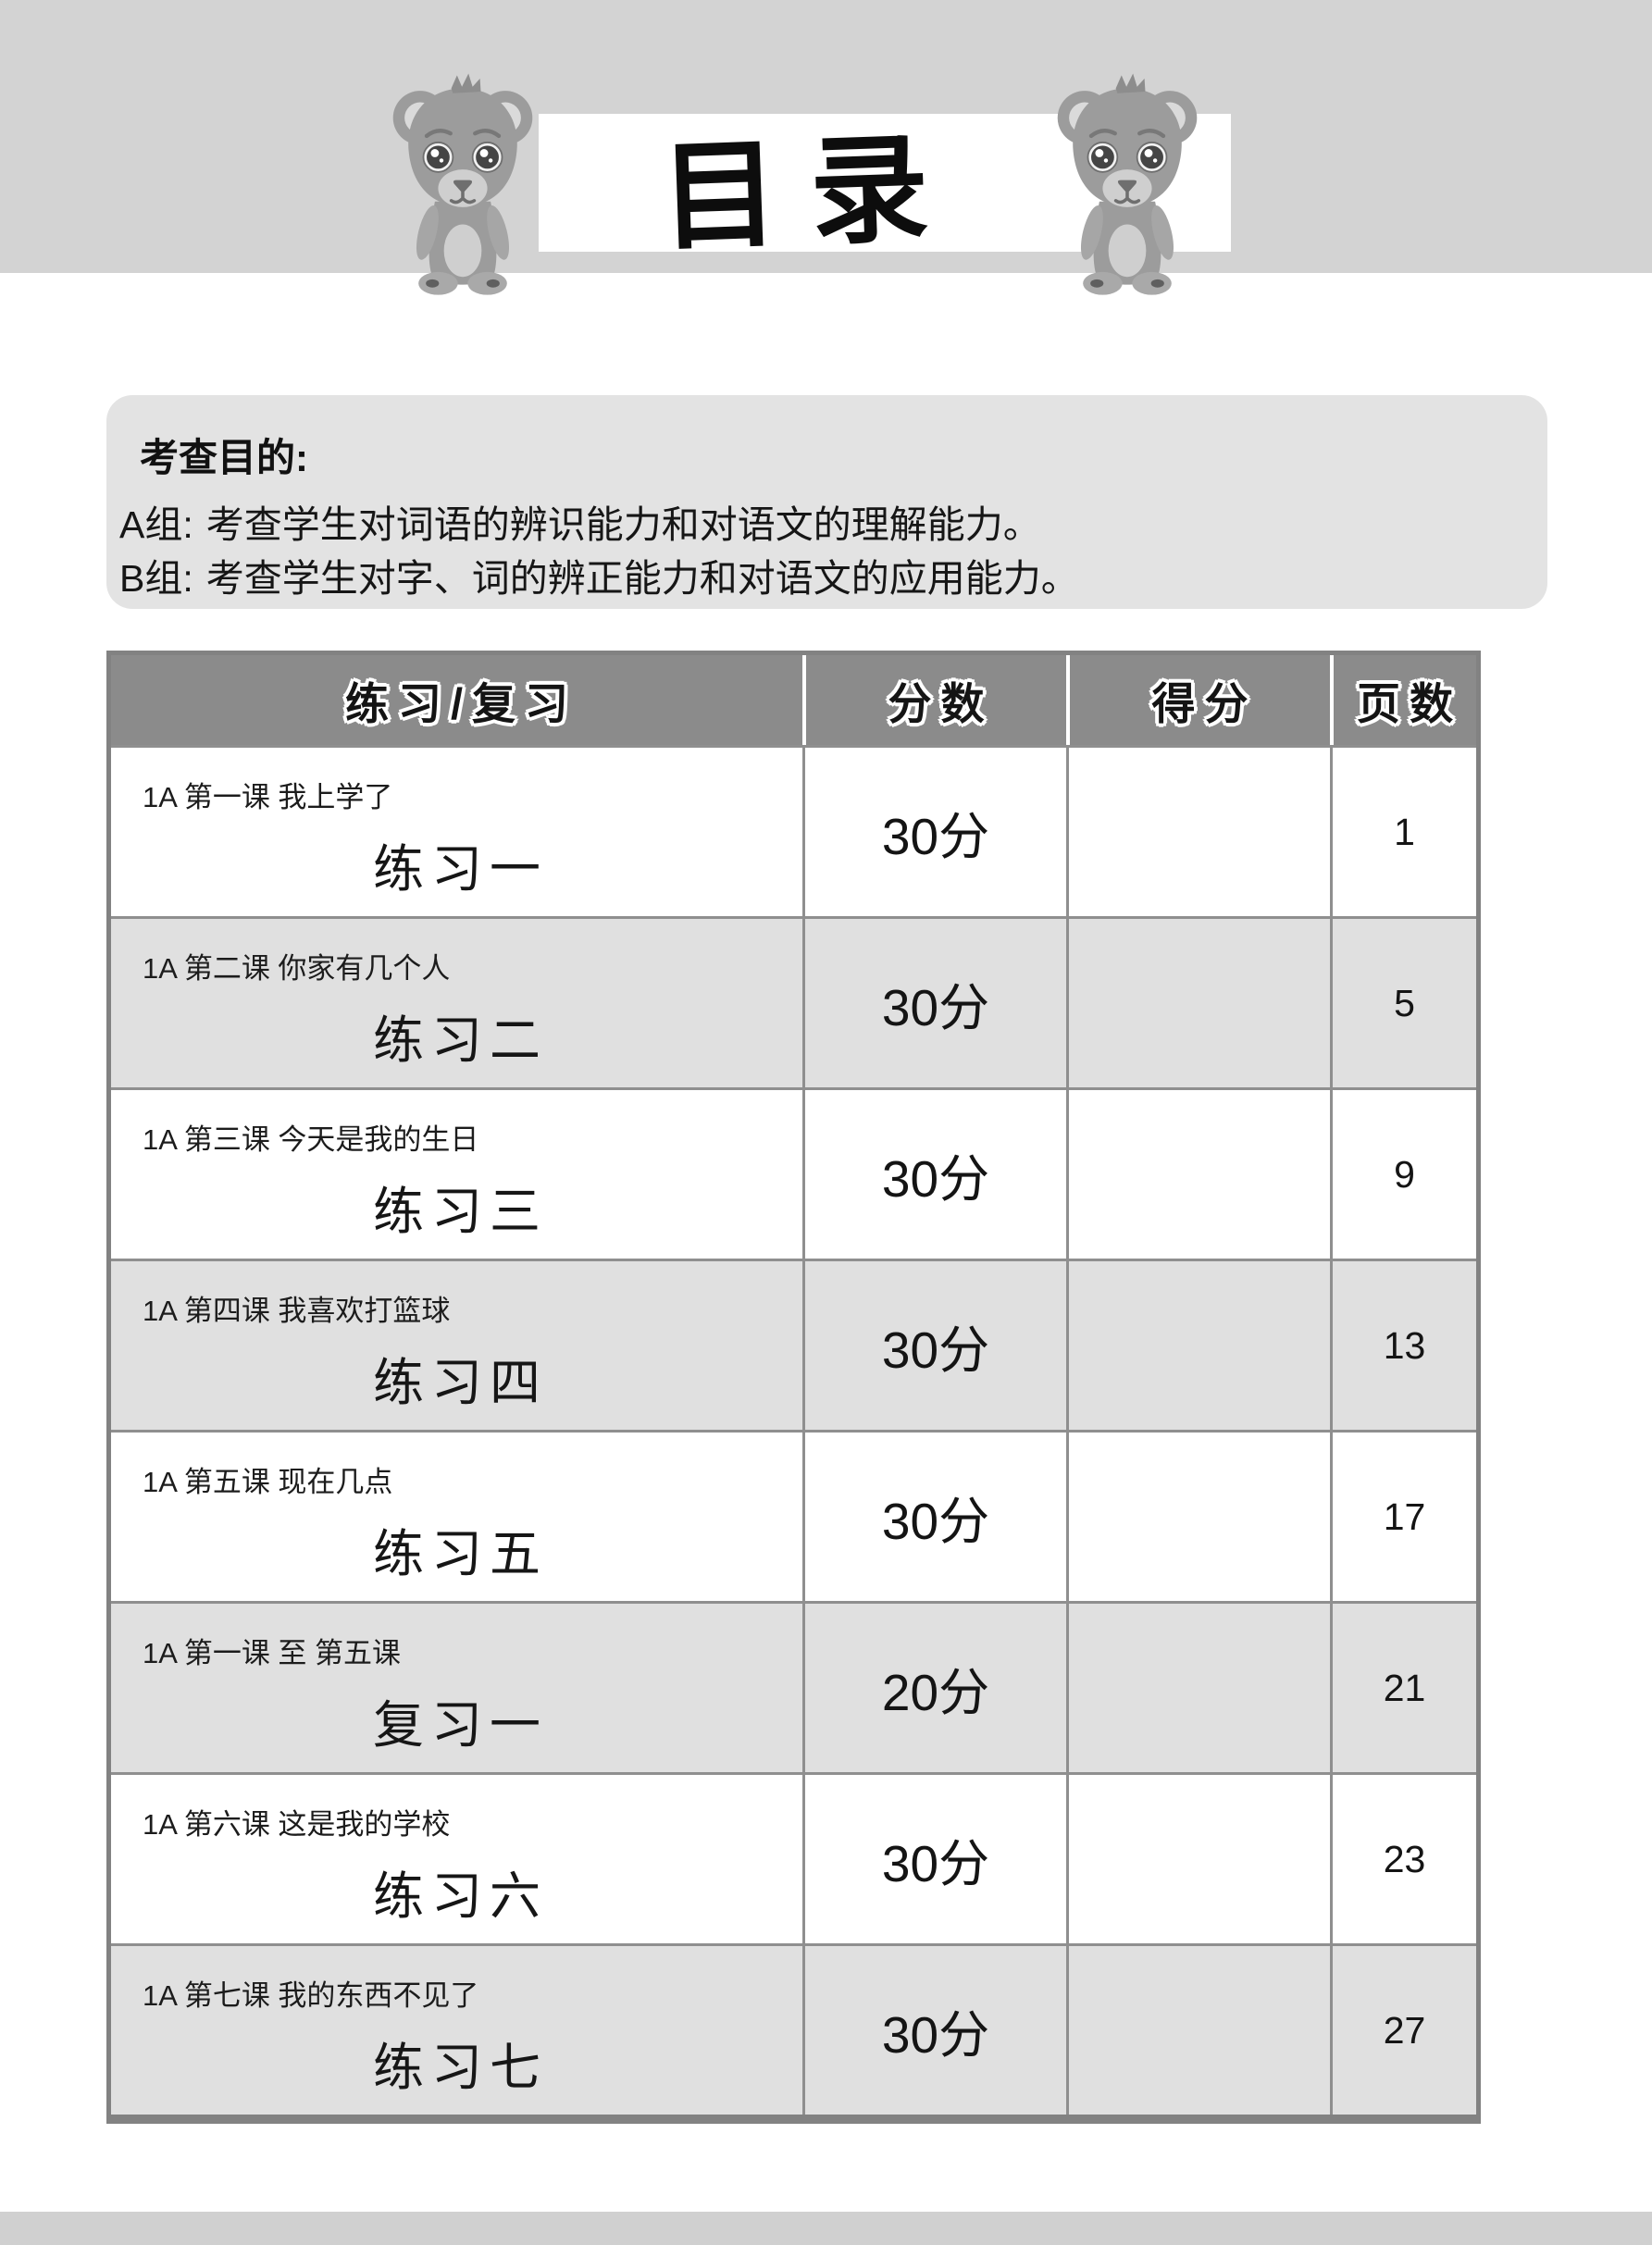  I want to click on page-number-cell: 17, so click(1403, 1517).